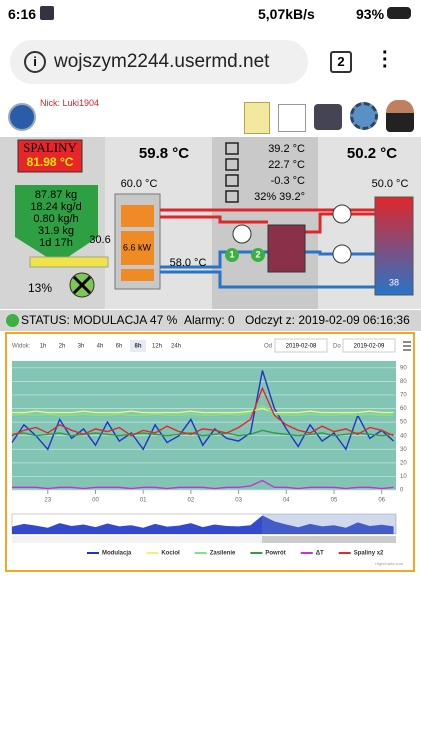  Describe the element at coordinates (403, 463) in the screenshot. I see `y-tick-label: 20` at that location.